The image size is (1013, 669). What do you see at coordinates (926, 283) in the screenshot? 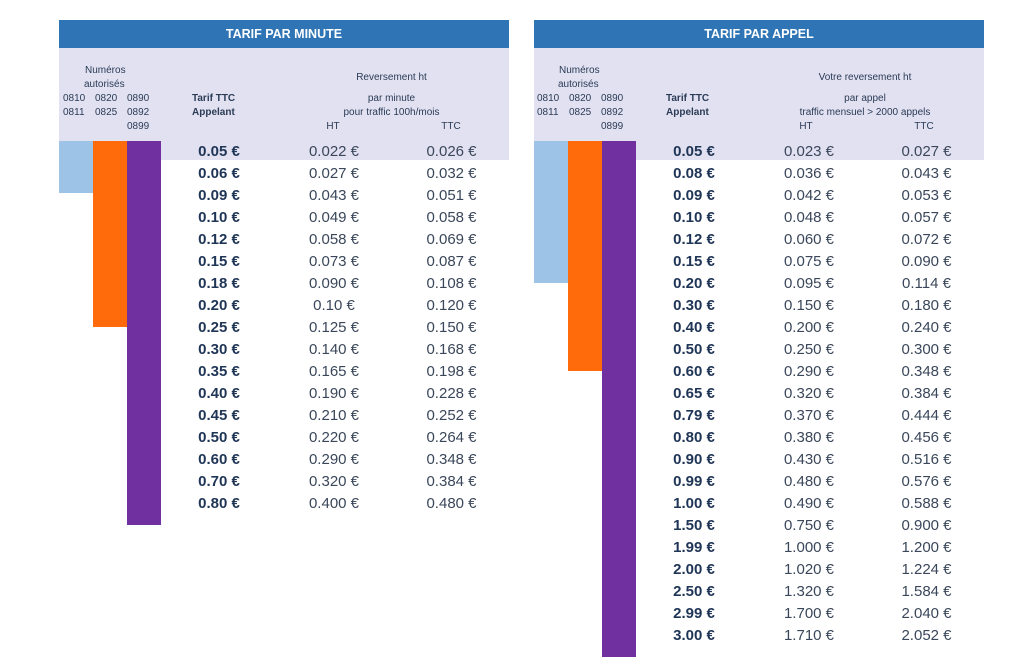
I see `ttc-value: 0.114 €` at bounding box center [926, 283].